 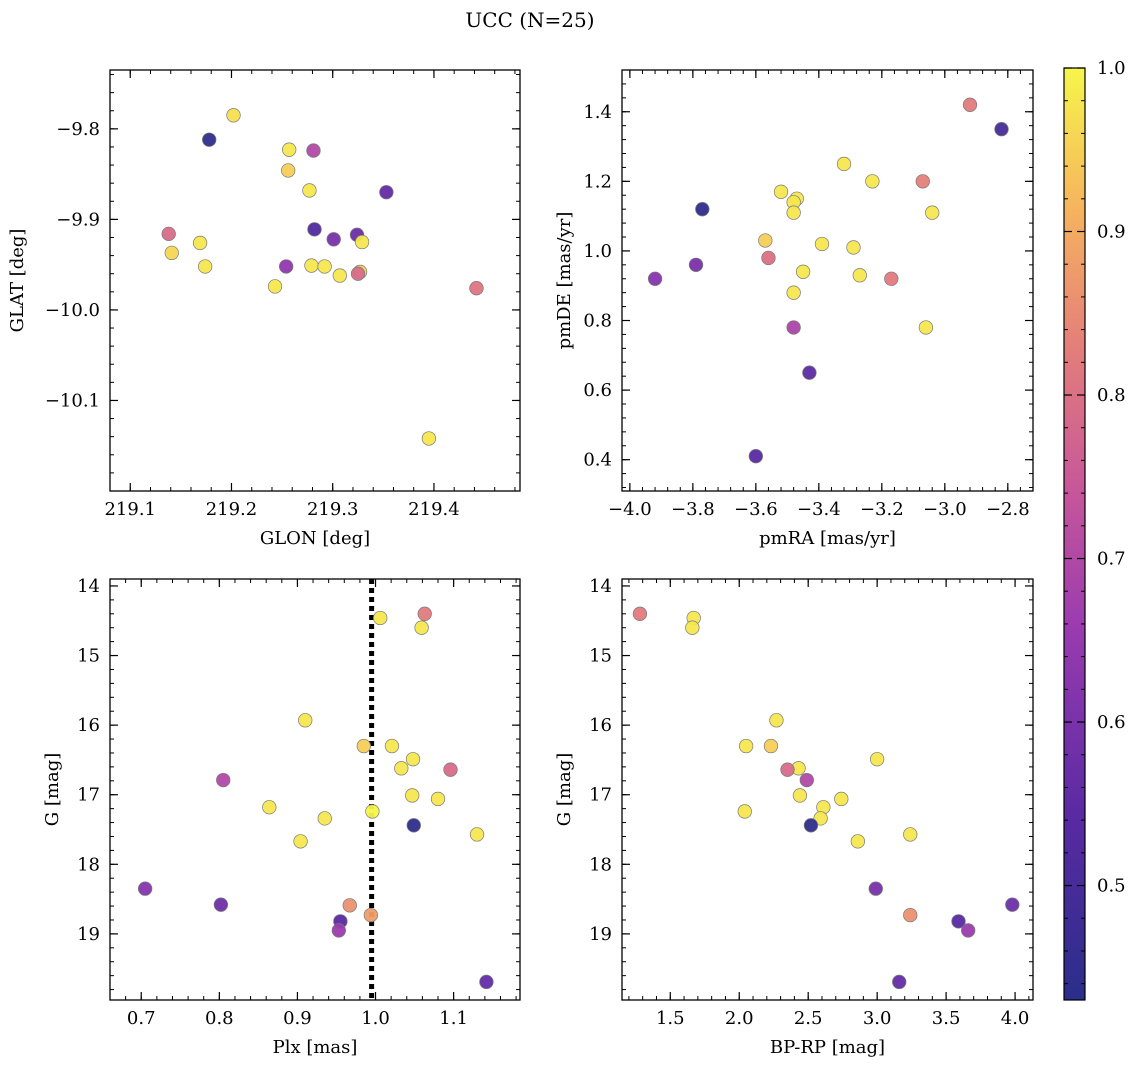 I want to click on x-tick-label: −3.2, so click(x=882, y=509).